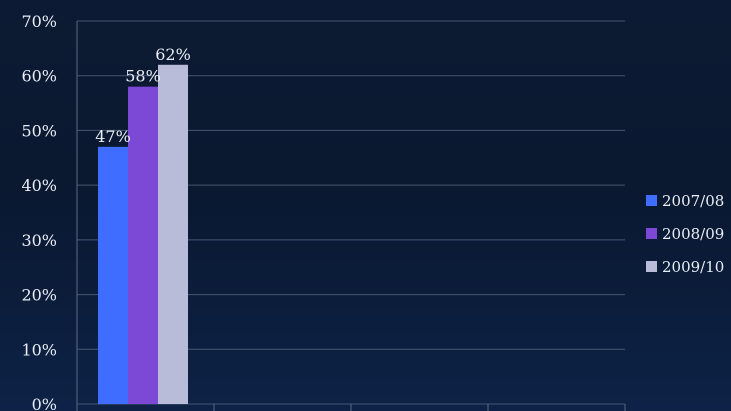 The height and width of the screenshot is (411, 731). Describe the element at coordinates (113, 136) in the screenshot. I see `data-label-2007-08: 47%` at that location.